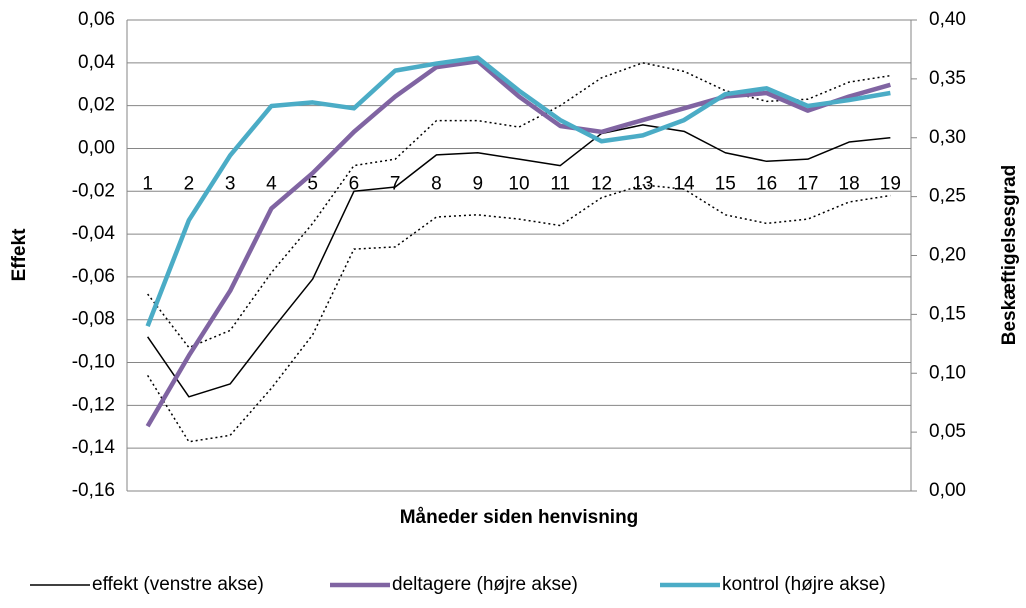 Image resolution: width=1026 pixels, height=608 pixels. Describe the element at coordinates (178, 584) in the screenshot. I see `legend-label: effekt (venstre akse)` at that location.